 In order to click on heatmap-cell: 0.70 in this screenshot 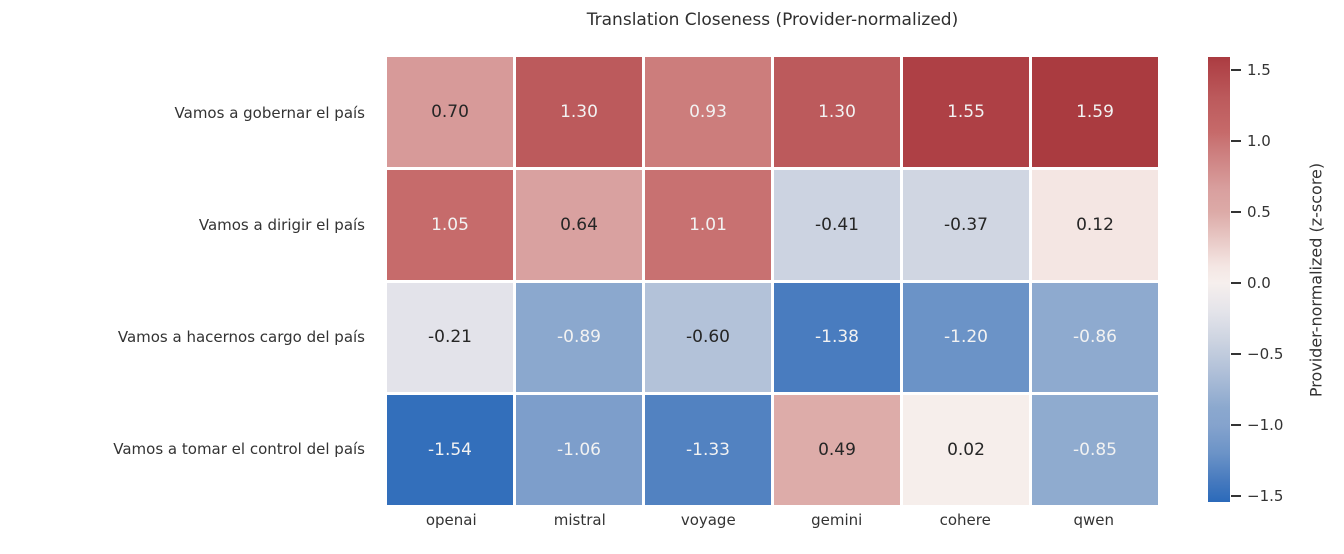, I will do `click(450, 112)`.